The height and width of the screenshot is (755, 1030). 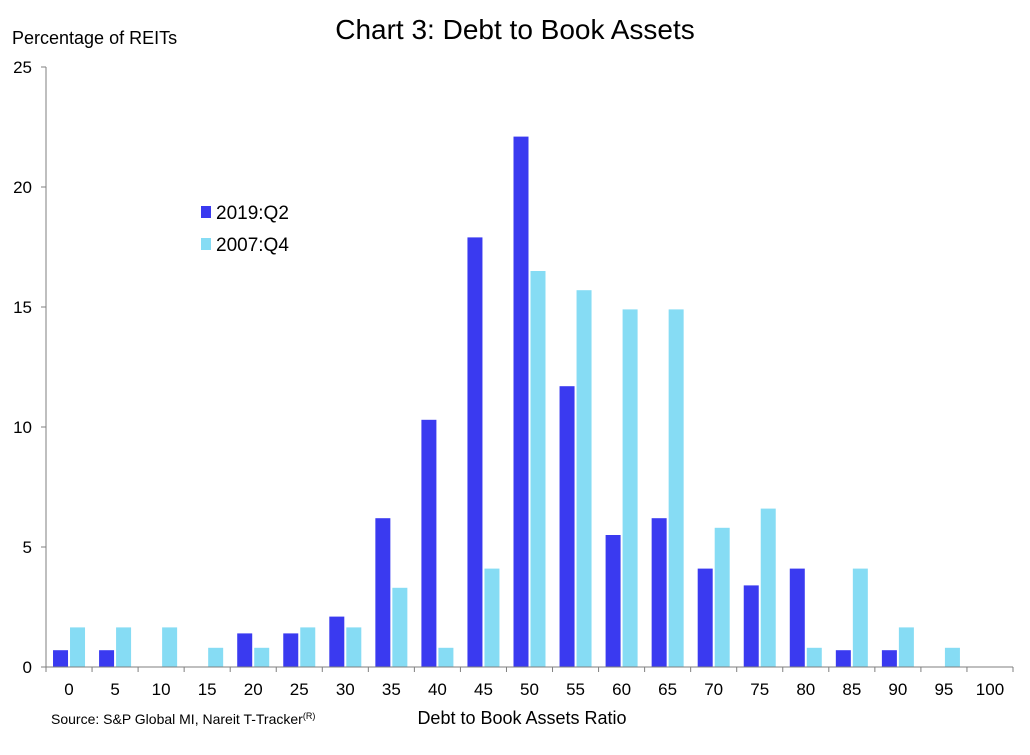 I want to click on x-tick-label: 60, so click(x=621, y=689).